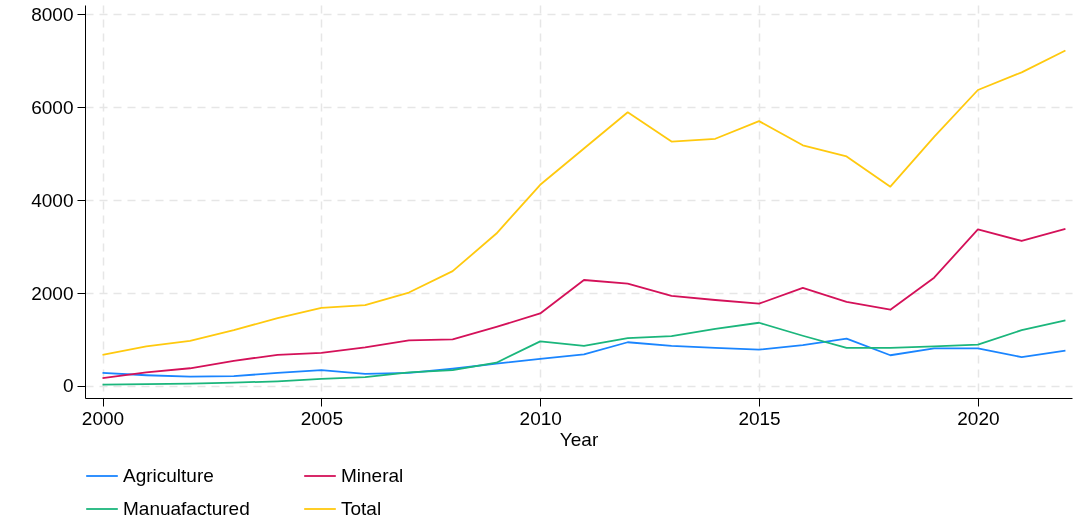 The image size is (1073, 529). What do you see at coordinates (186, 508) in the screenshot?
I see `legend-label: Manuafactured` at bounding box center [186, 508].